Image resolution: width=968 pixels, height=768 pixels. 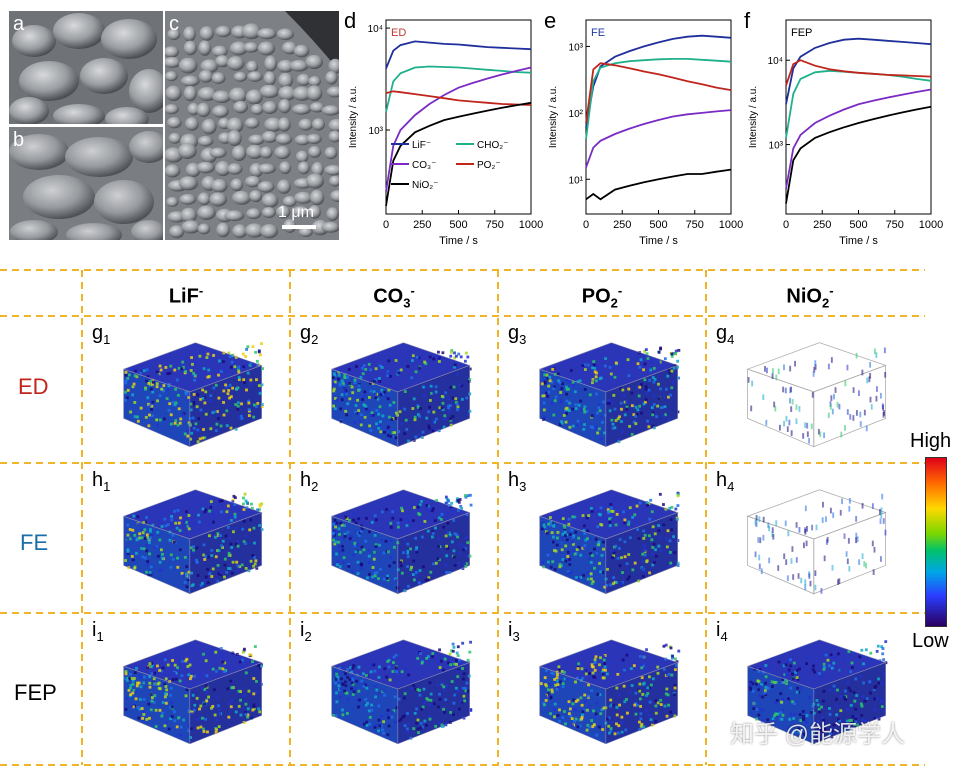 What do you see at coordinates (86, 183) in the screenshot?
I see `sem-texture-b` at bounding box center [86, 183].